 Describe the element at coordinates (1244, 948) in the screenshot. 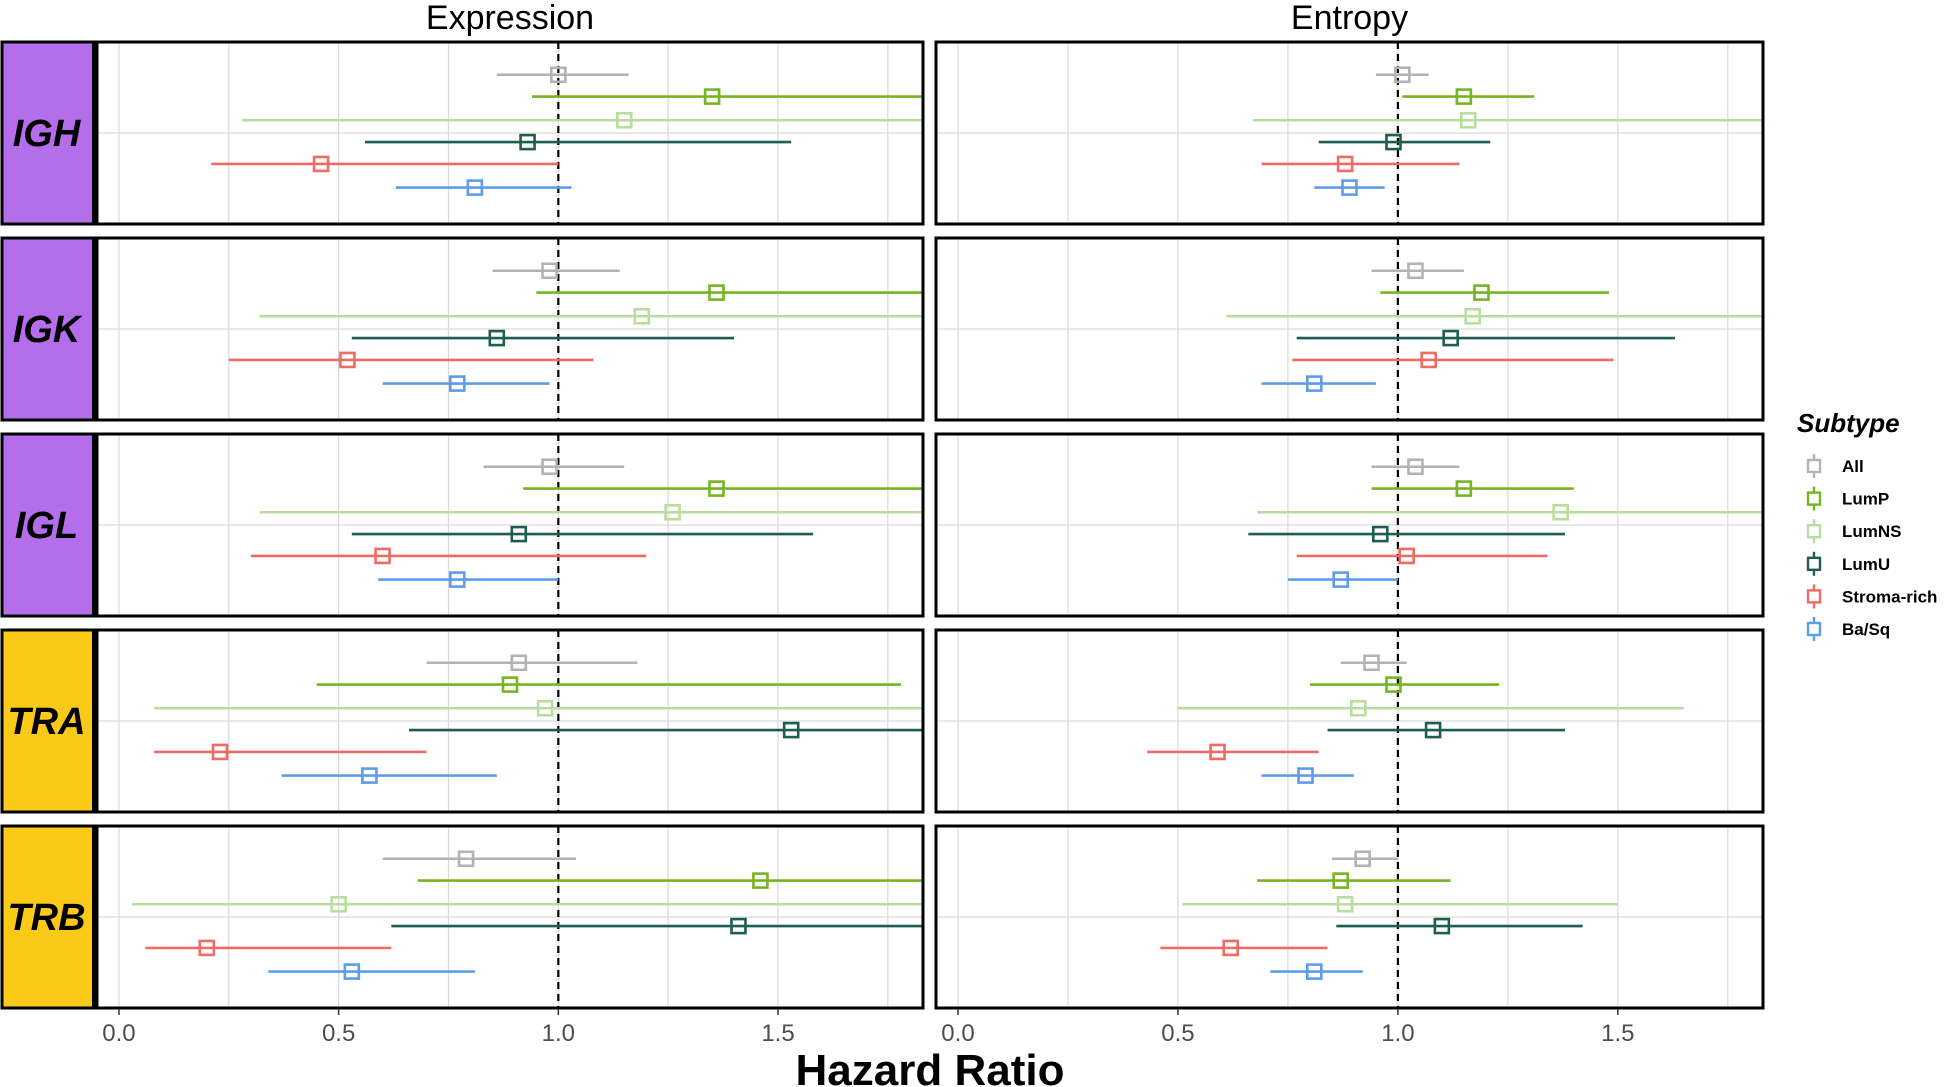

I see `ci-entropy-trb-stromarich` at that location.